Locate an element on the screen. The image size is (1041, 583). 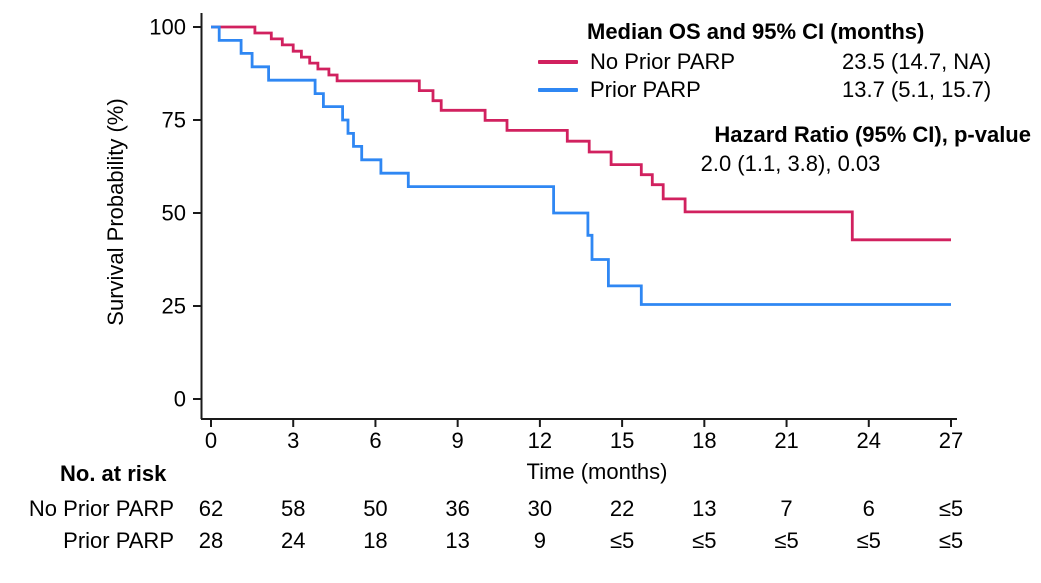
hazard-ratio-title: Hazard Ratio (95% CI), p-value is located at coordinates (872, 134).